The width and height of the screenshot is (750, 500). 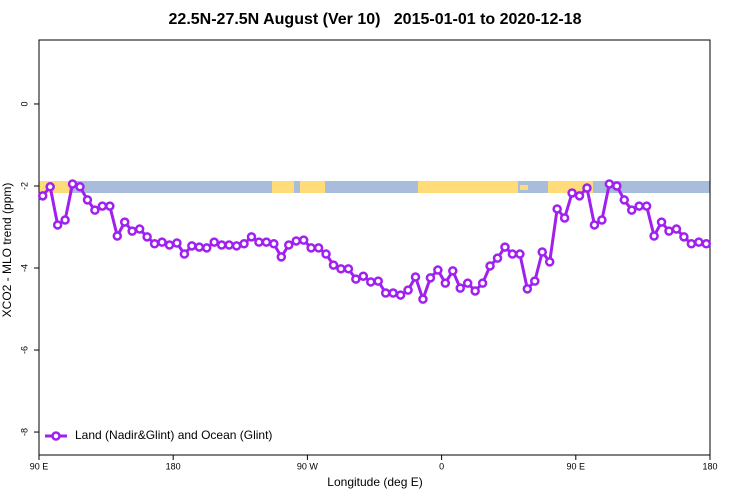 I want to click on x-axis-label: Longitude (deg E), so click(x=374, y=482).